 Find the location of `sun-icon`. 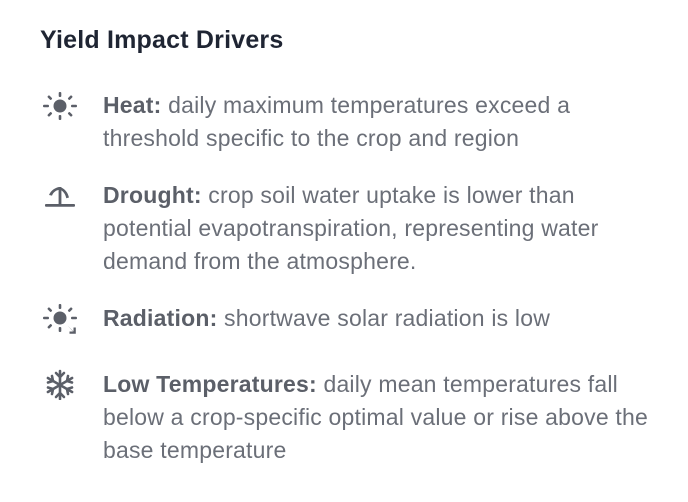

sun-icon is located at coordinates (60, 105).